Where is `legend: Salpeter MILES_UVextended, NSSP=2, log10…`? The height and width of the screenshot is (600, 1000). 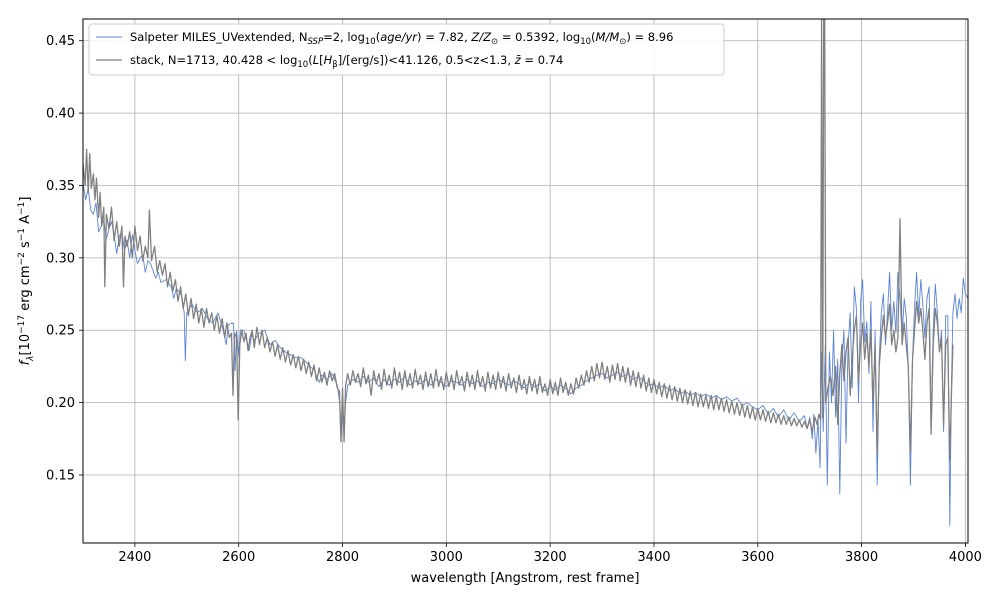 legend: Salpeter MILES_UVextended, NSSP=2, log10… is located at coordinates (406, 49).